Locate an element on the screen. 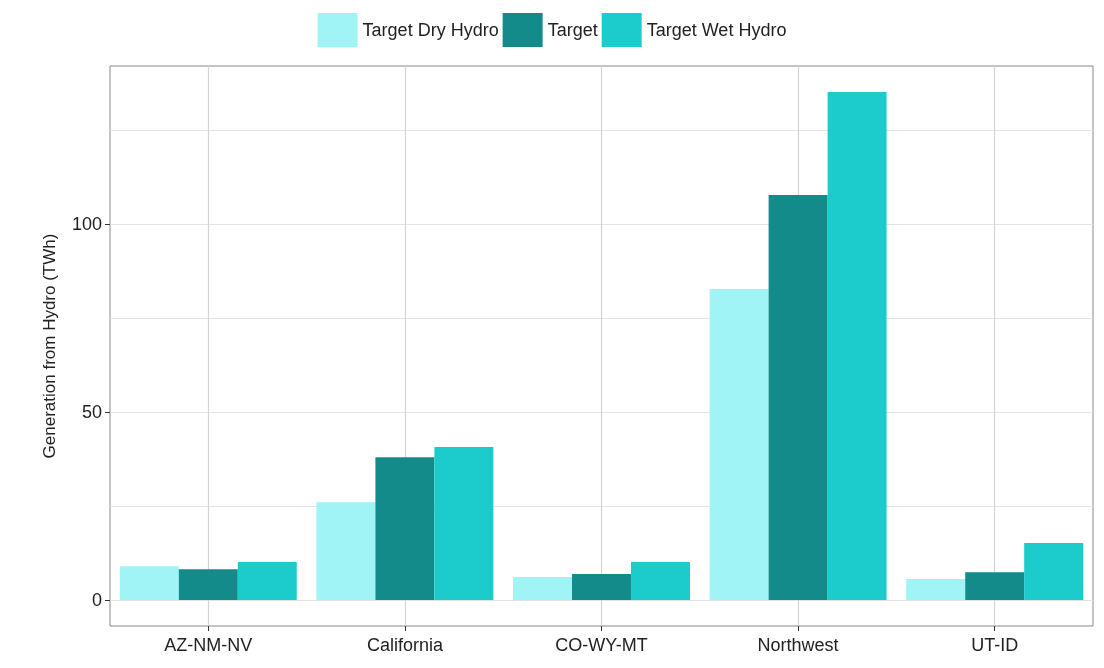  y-tick-label: 0 is located at coordinates (96, 600).